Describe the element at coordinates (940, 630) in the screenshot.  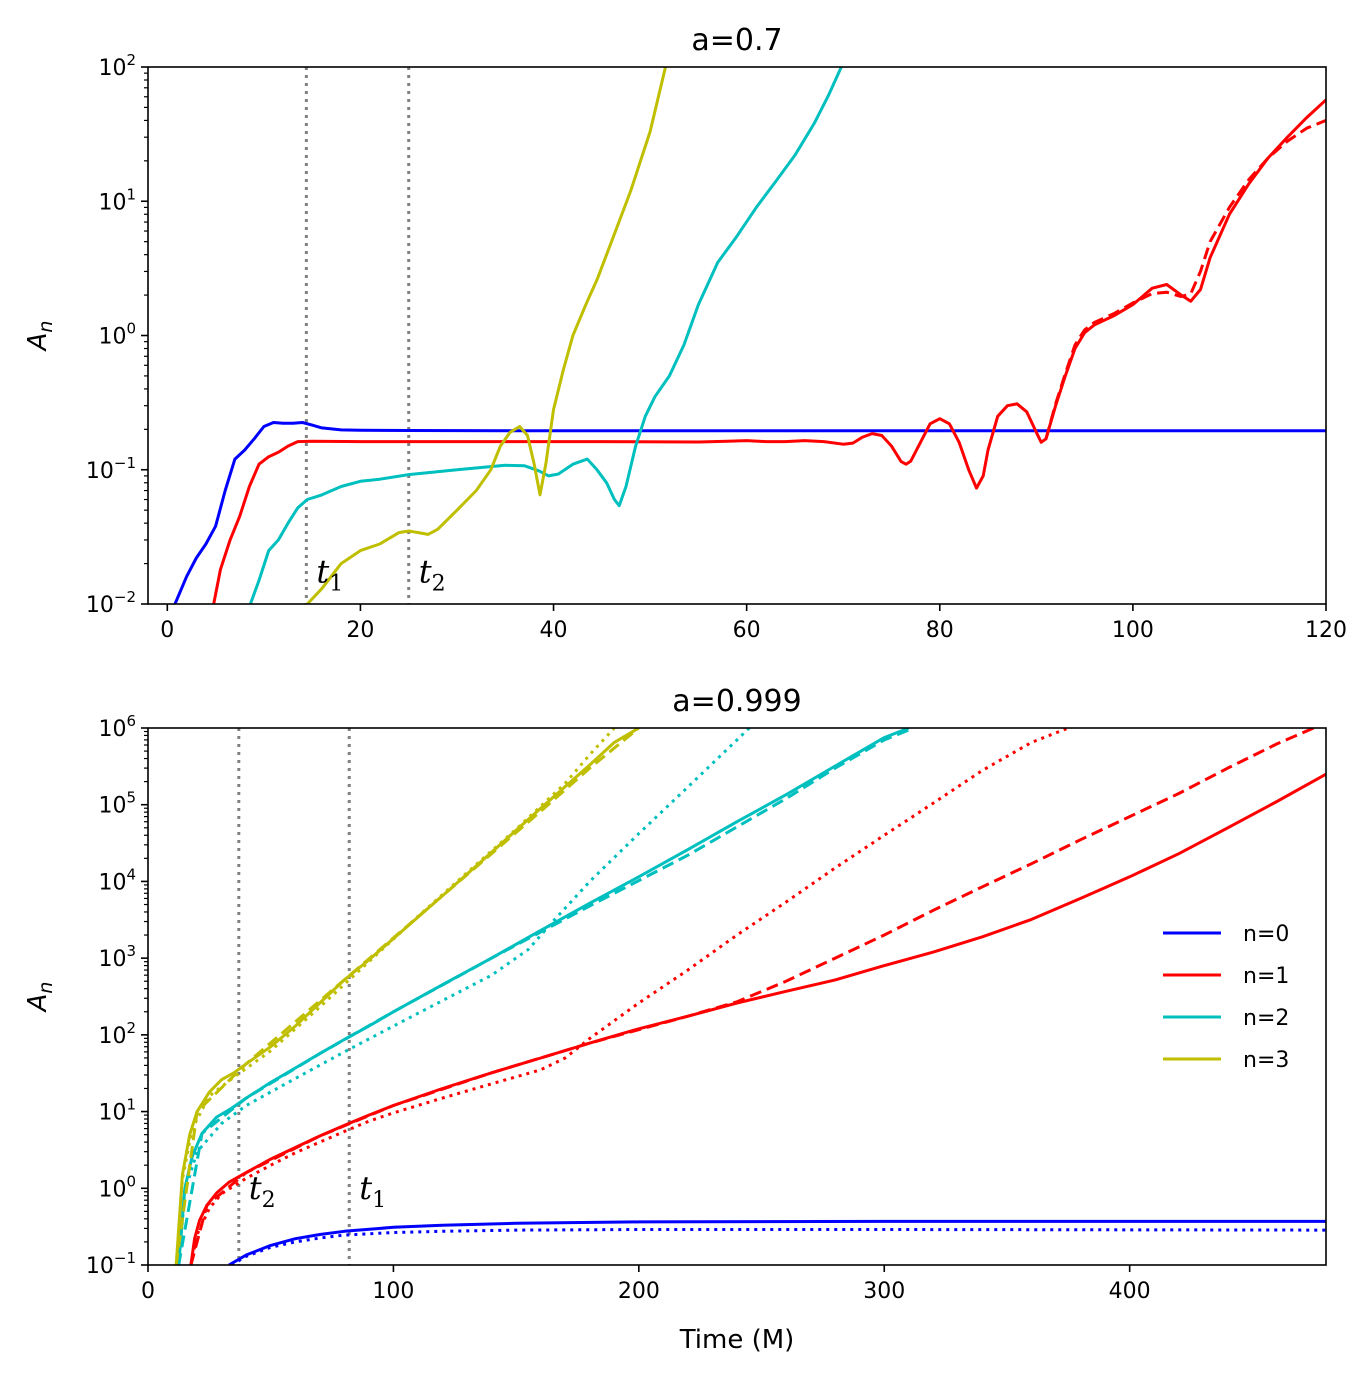
I see `x-tick-label: 80` at that location.